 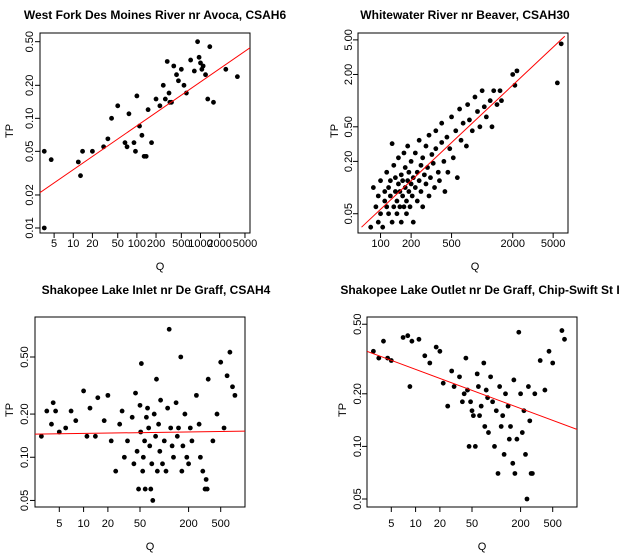 What do you see at coordinates (83, 524) in the screenshot?
I see `x-tick-label: 10` at bounding box center [83, 524].